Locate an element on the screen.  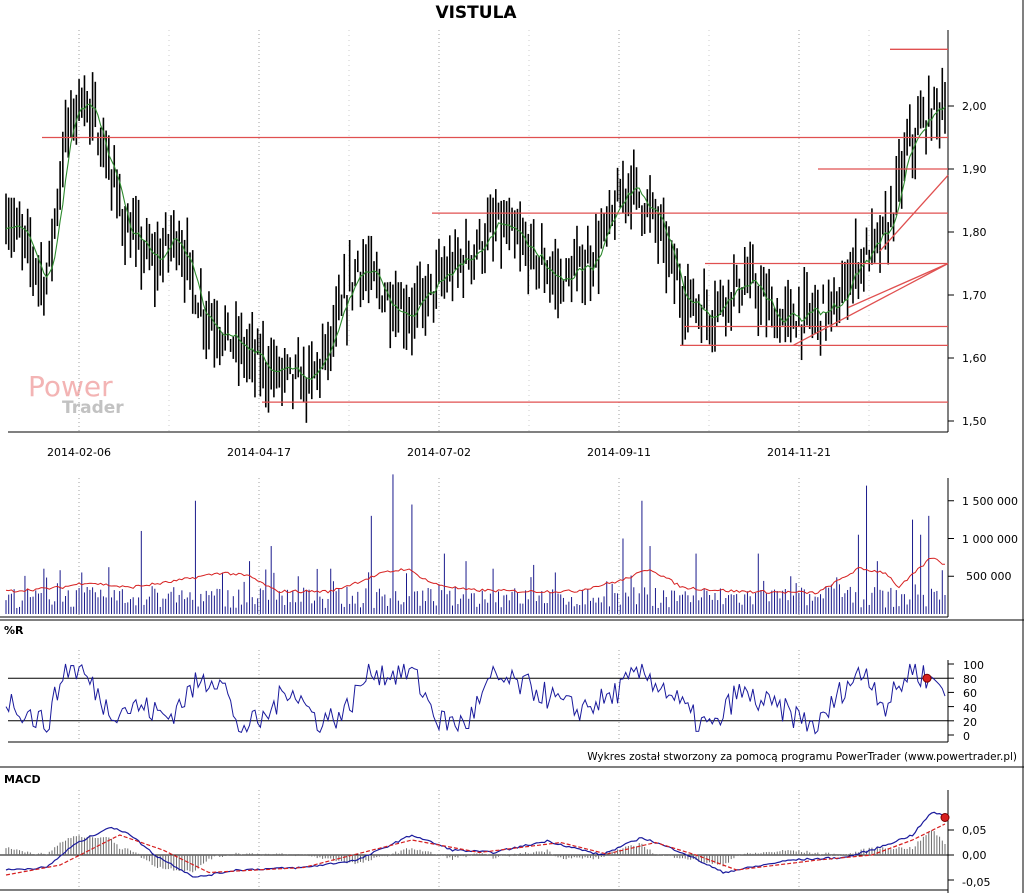
wr-marker is located at coordinates (927, 678).